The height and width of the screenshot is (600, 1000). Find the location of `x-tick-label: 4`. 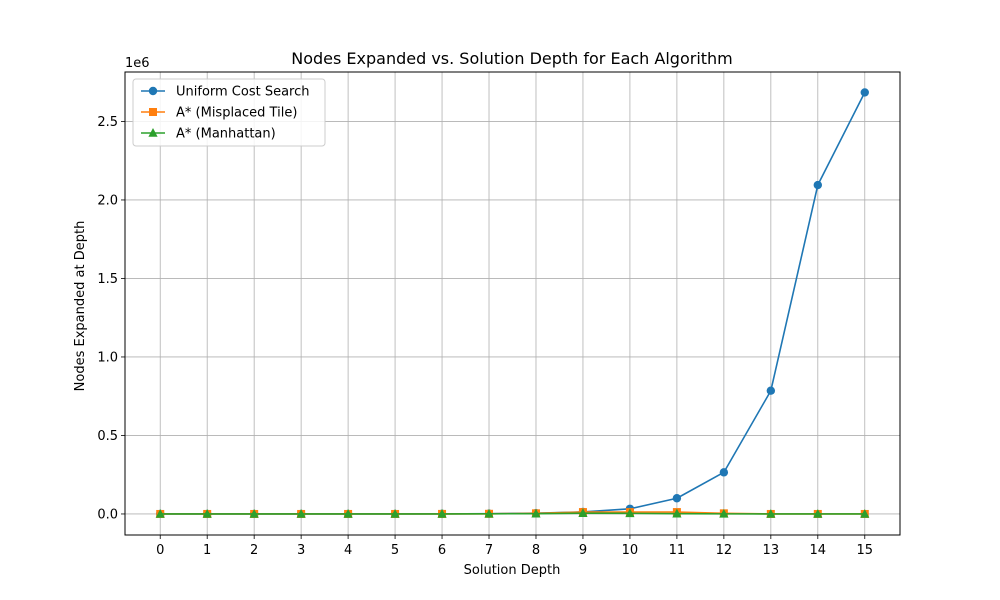

x-tick-label: 4 is located at coordinates (348, 550).